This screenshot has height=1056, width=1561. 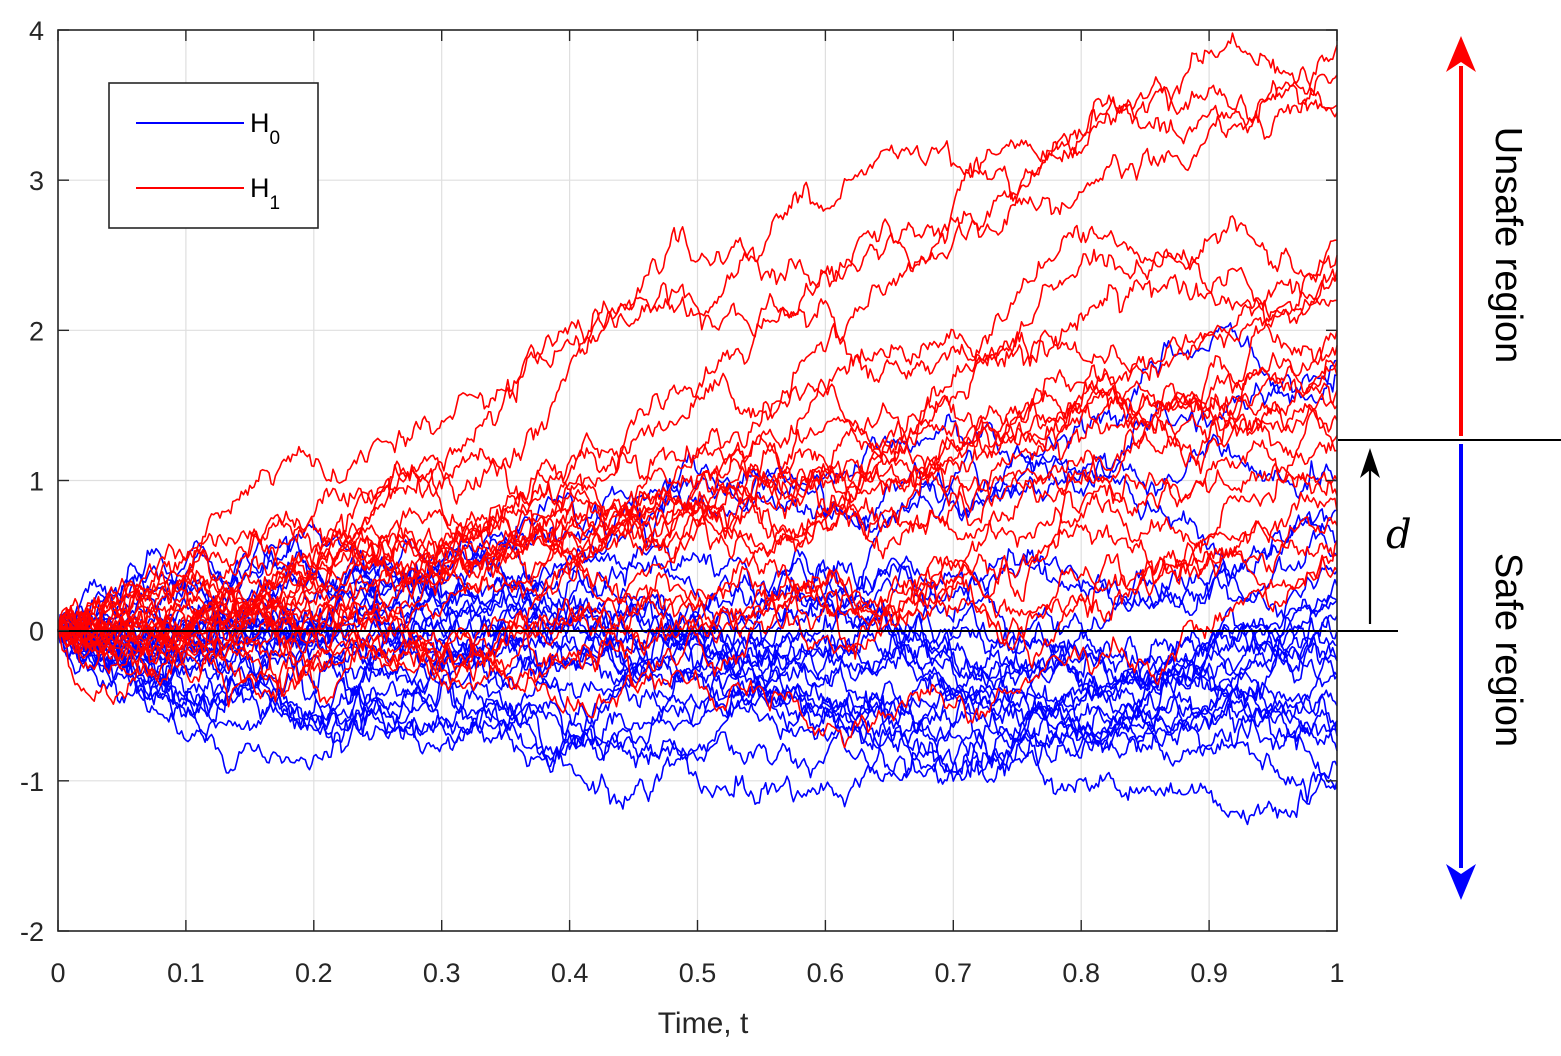 I want to click on legend-label-h0-sub: 0, so click(x=275, y=138).